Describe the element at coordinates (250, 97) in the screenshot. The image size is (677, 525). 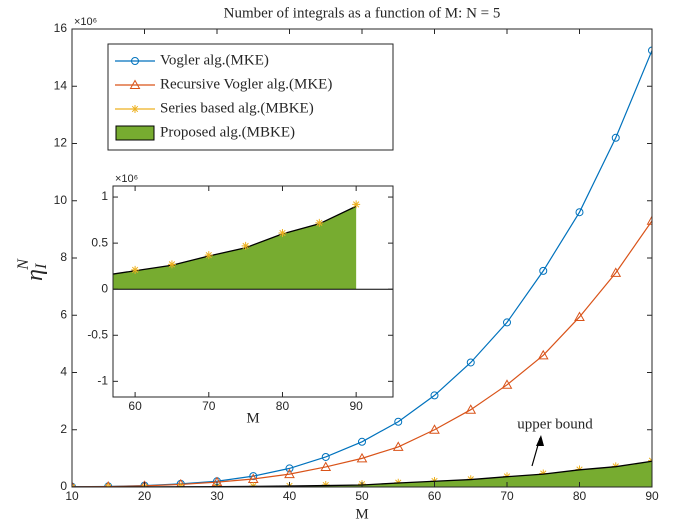
I see `legend-box` at that location.